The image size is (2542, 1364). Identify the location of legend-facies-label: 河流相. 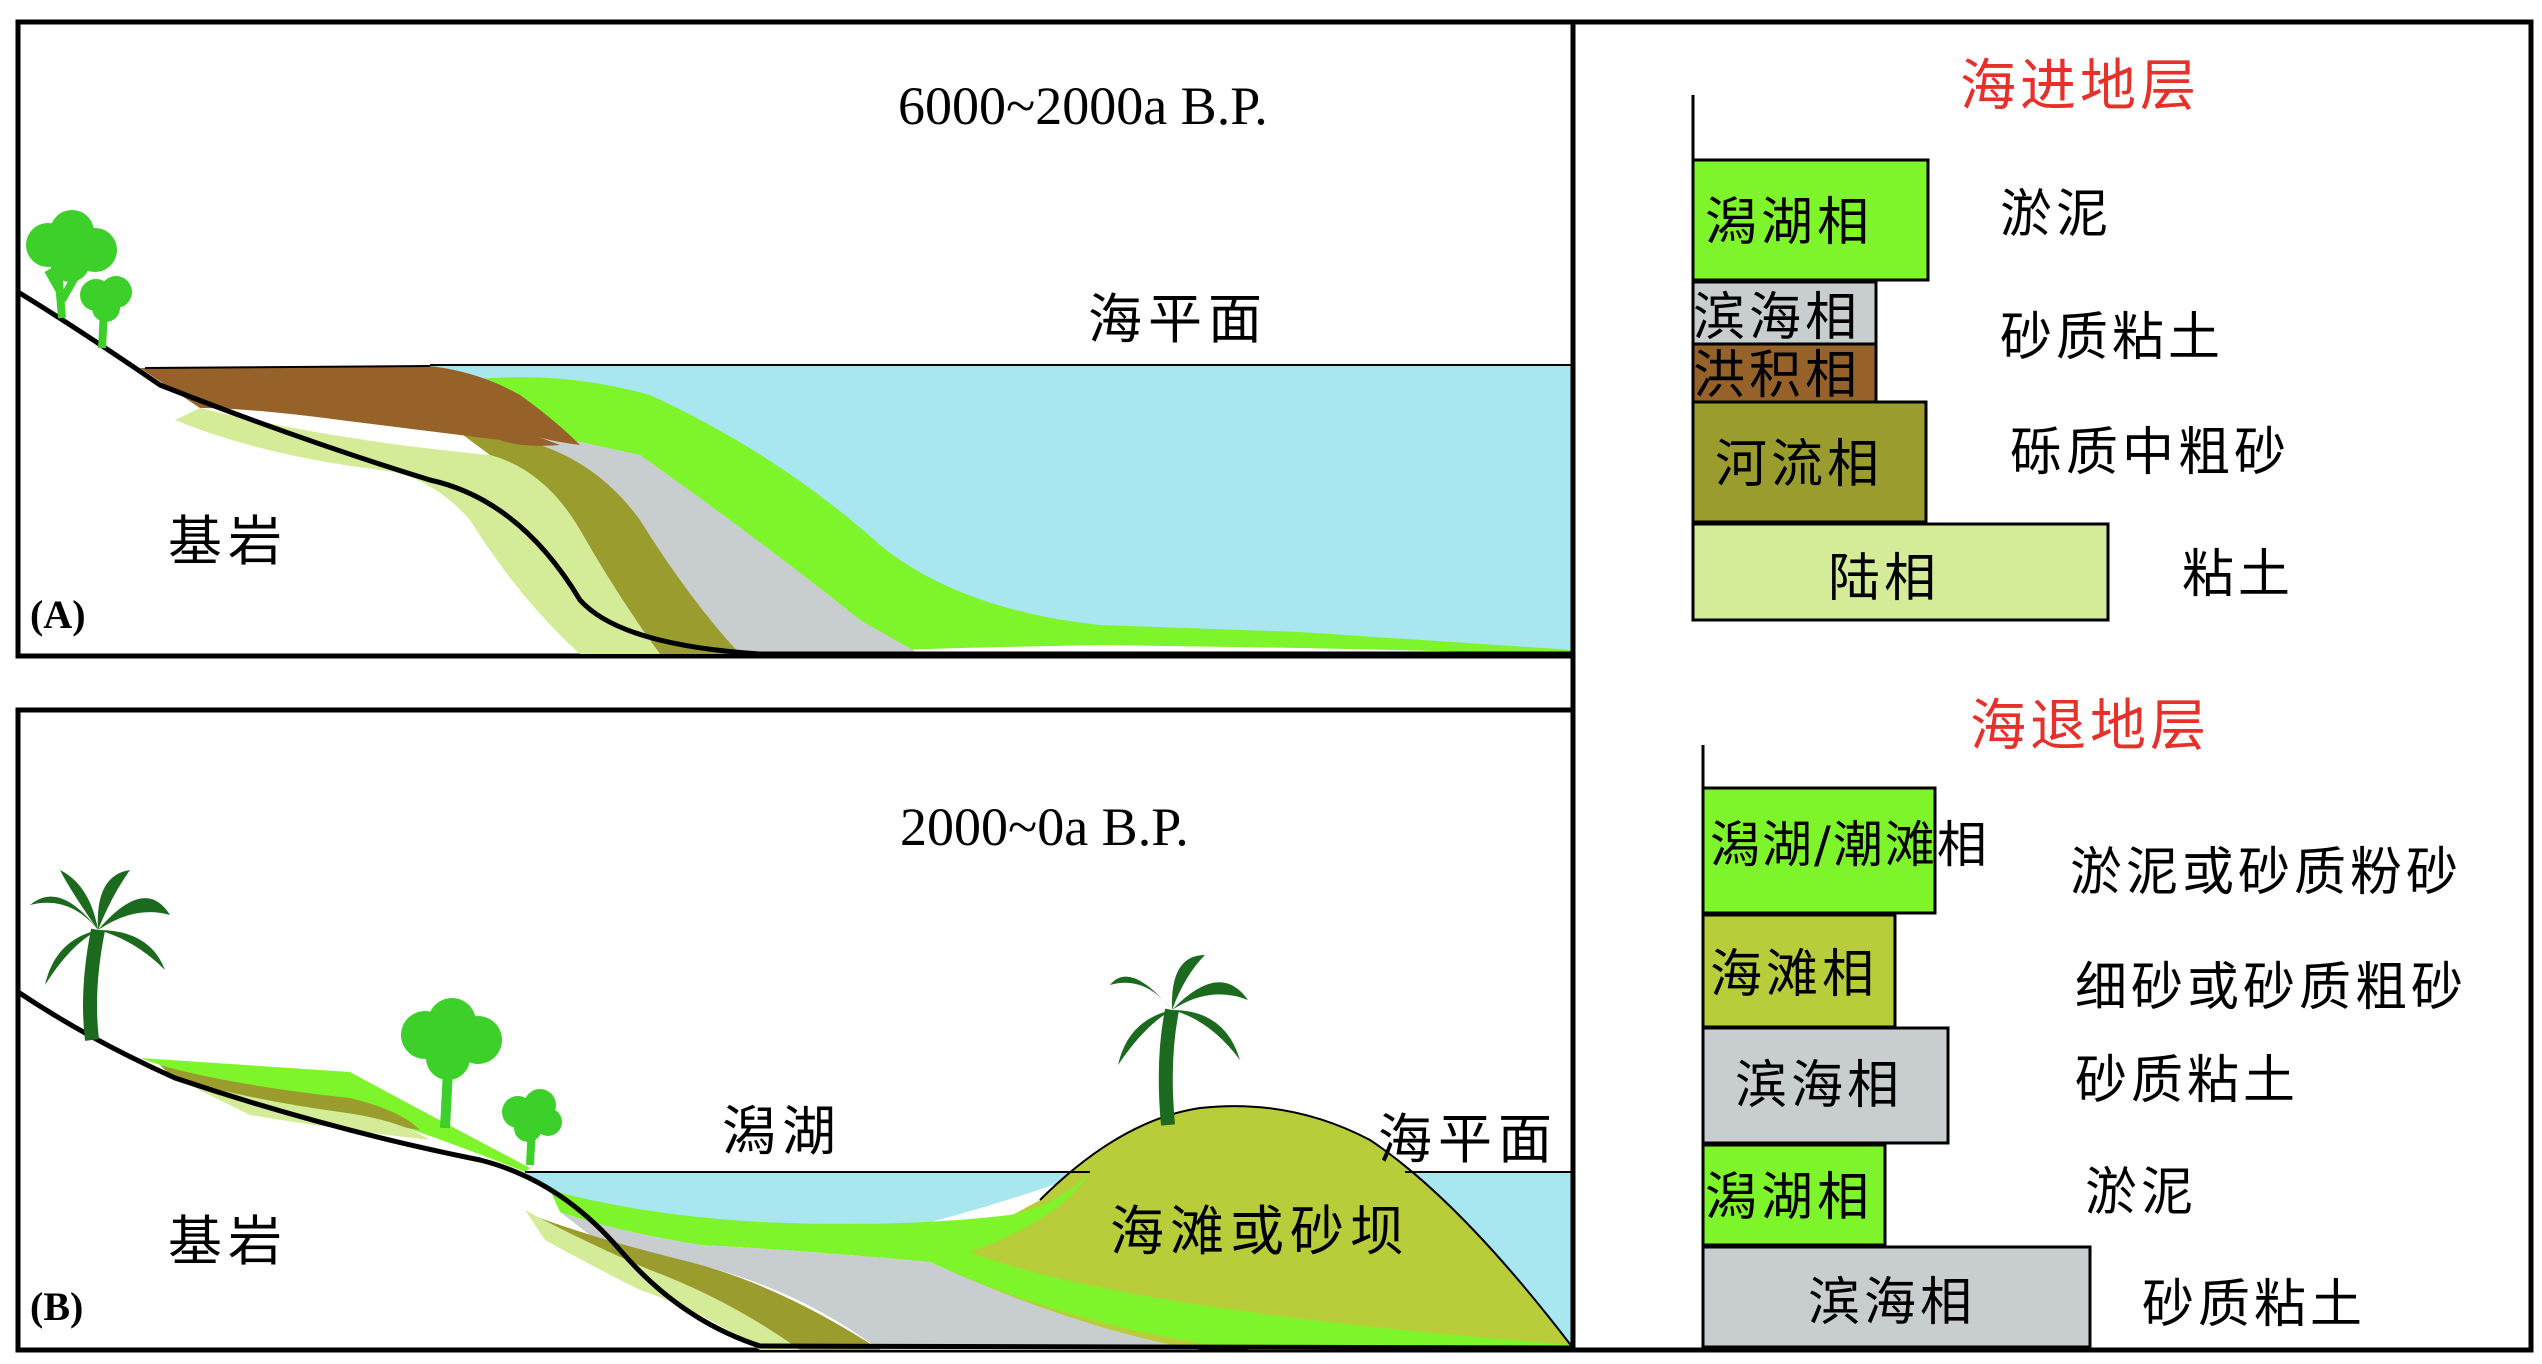
(1799, 465).